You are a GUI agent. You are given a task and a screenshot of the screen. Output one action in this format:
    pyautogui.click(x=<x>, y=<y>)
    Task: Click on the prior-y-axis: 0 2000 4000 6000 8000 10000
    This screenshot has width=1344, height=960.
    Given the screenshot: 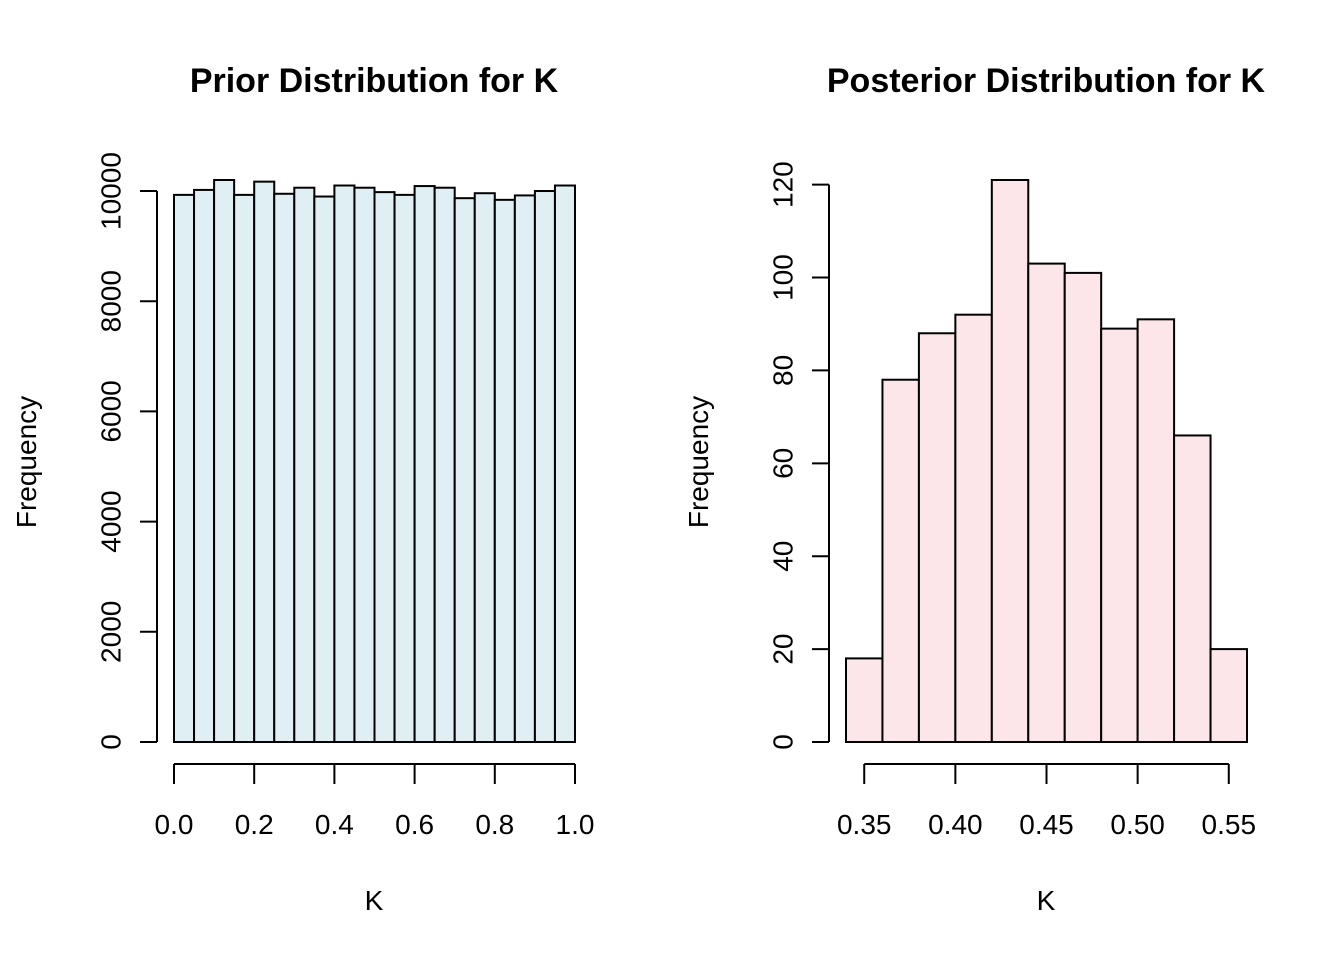 What is the action you would take?
    pyautogui.click(x=127, y=451)
    